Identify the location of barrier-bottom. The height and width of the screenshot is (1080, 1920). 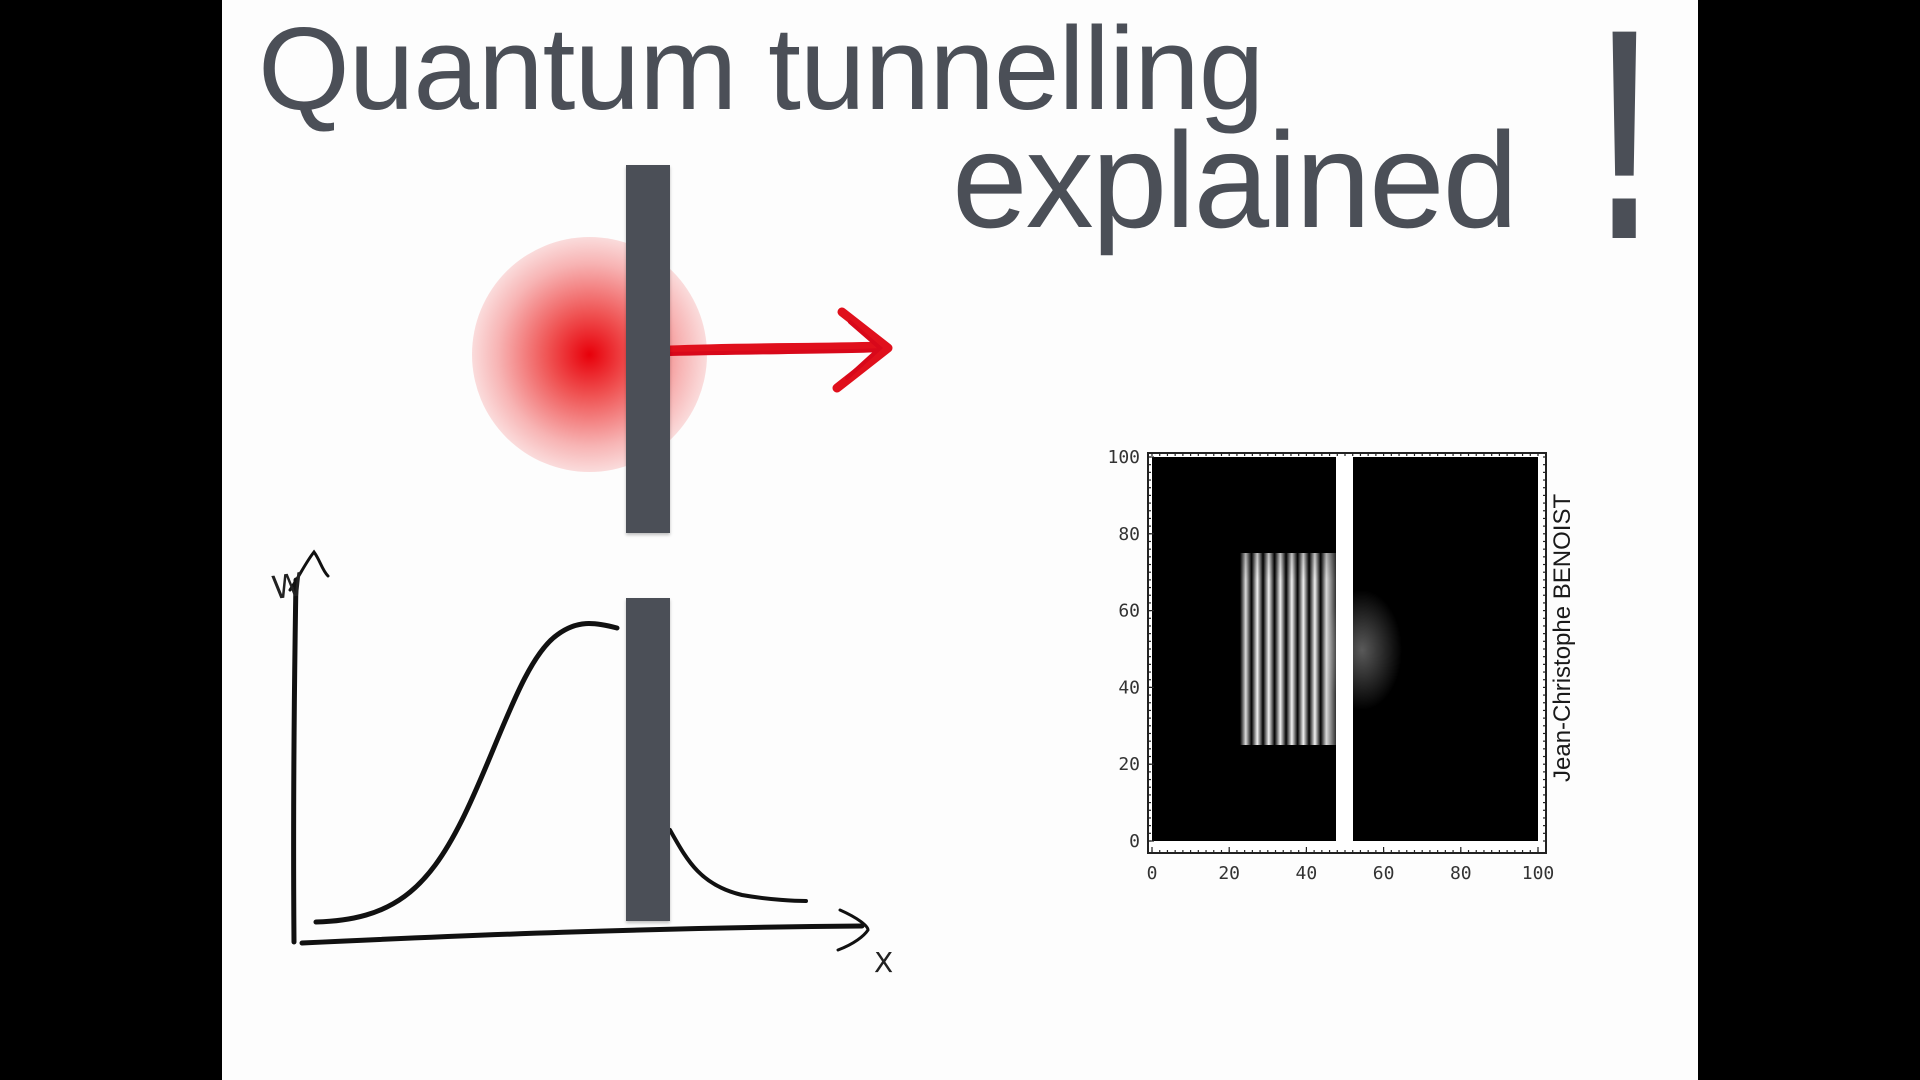
(648, 759).